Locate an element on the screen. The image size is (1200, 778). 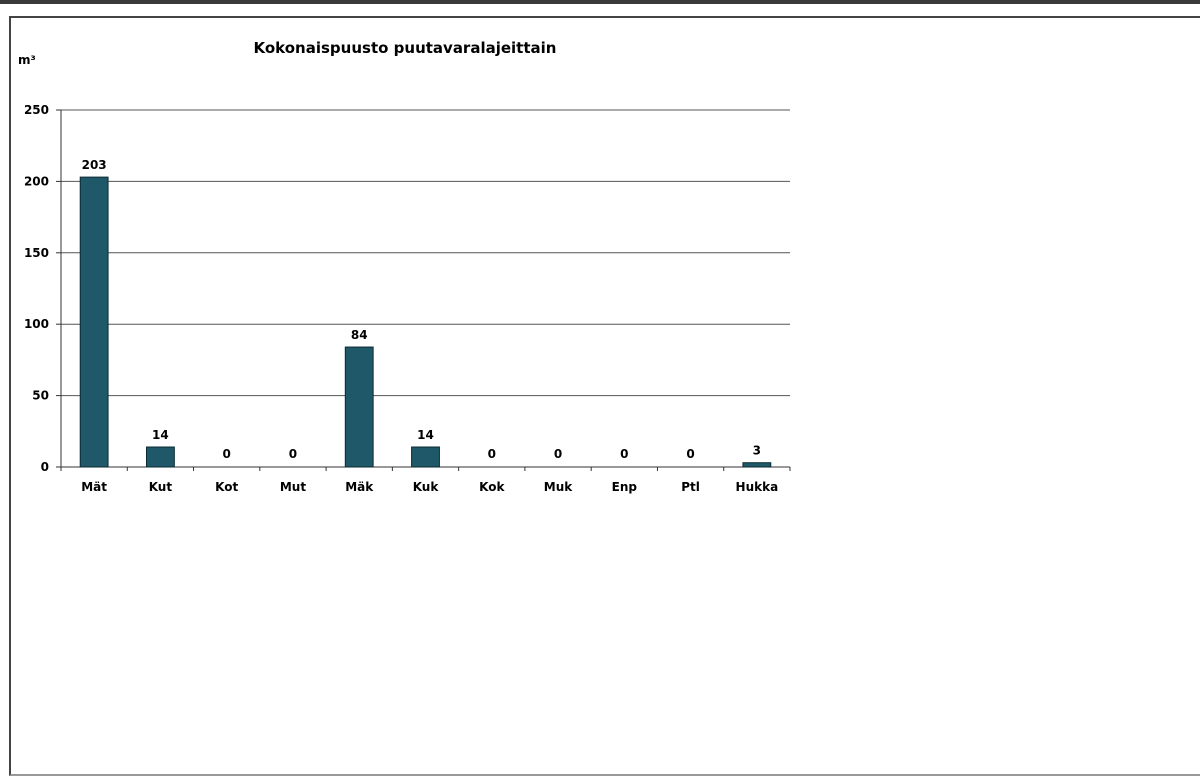
x-tick-label-Mäk: Mäk is located at coordinates (359, 487).